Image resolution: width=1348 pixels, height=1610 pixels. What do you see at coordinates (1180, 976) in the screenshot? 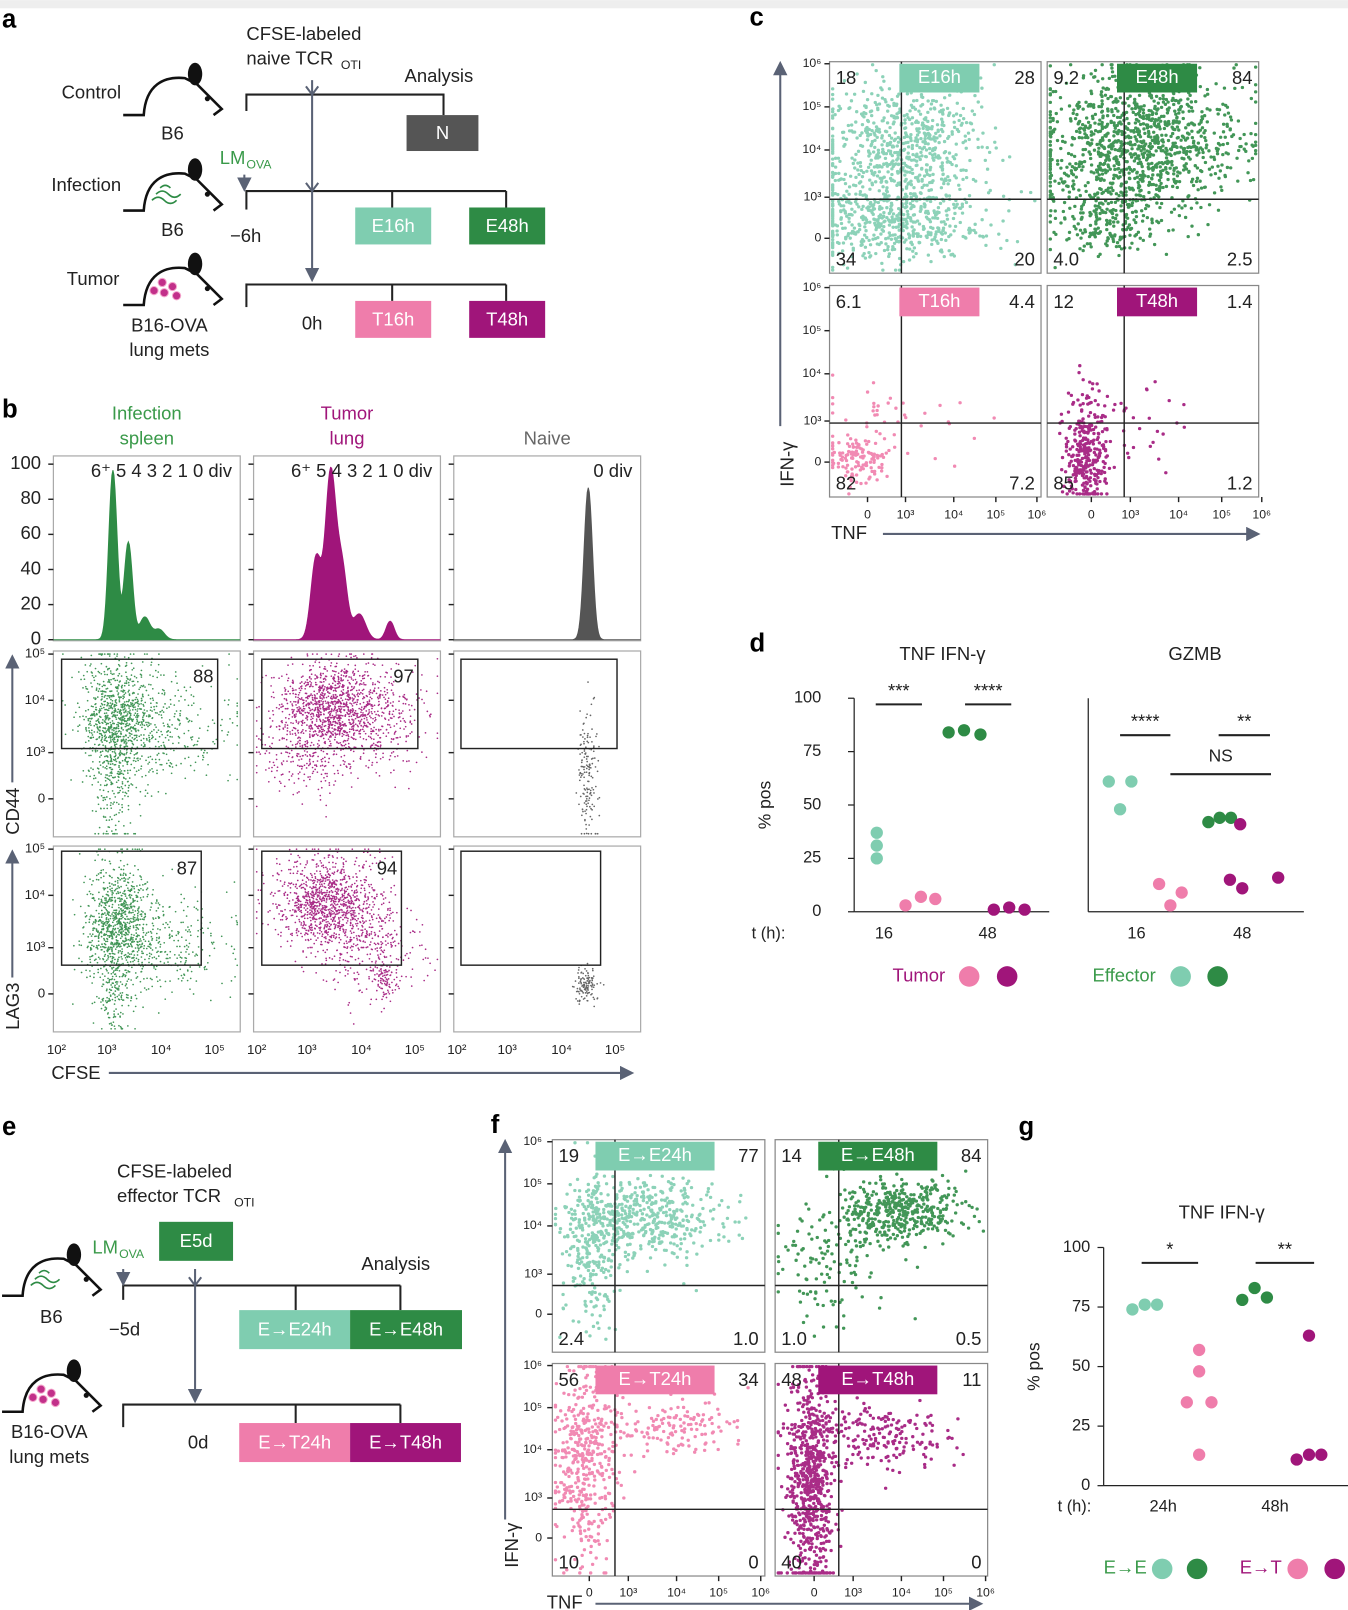
I see `legend-swatch` at bounding box center [1180, 976].